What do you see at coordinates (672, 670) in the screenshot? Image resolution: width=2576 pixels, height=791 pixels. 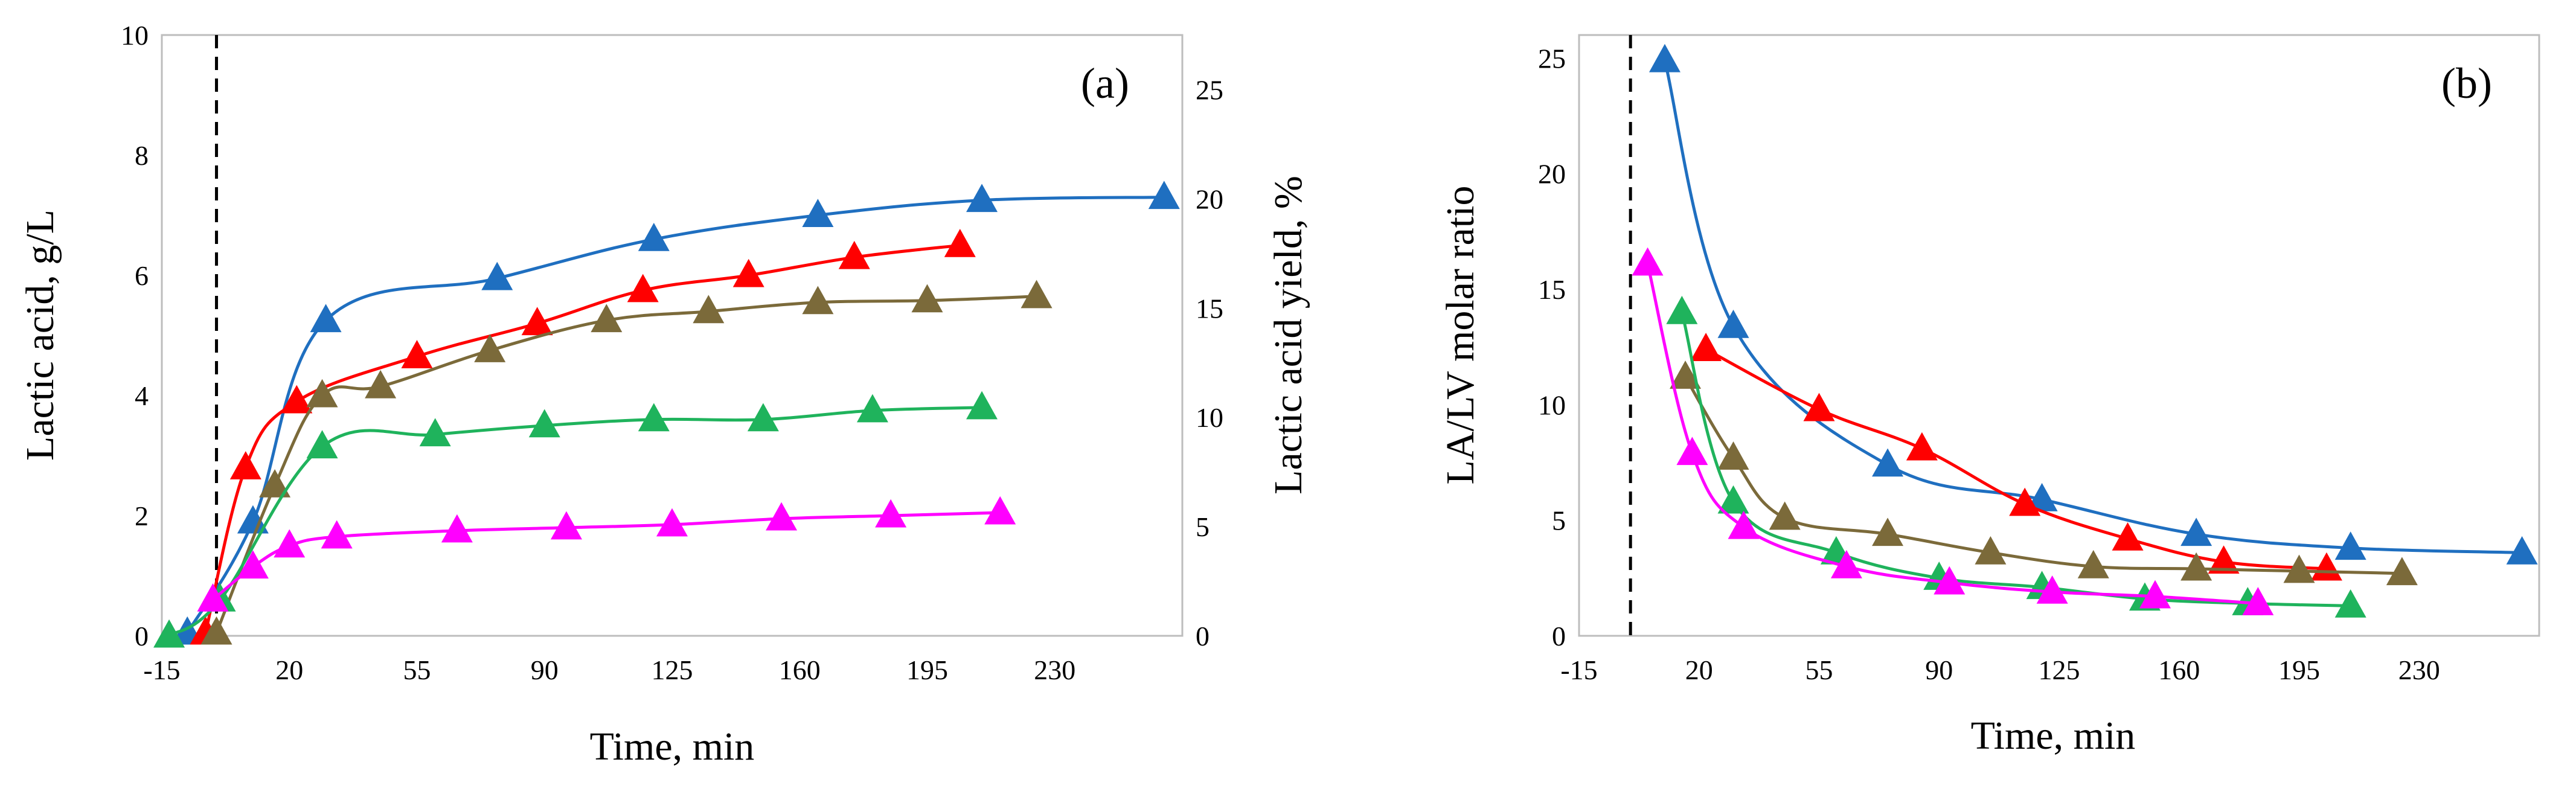 I see `panel-a-x-tick-label: 125` at bounding box center [672, 670].